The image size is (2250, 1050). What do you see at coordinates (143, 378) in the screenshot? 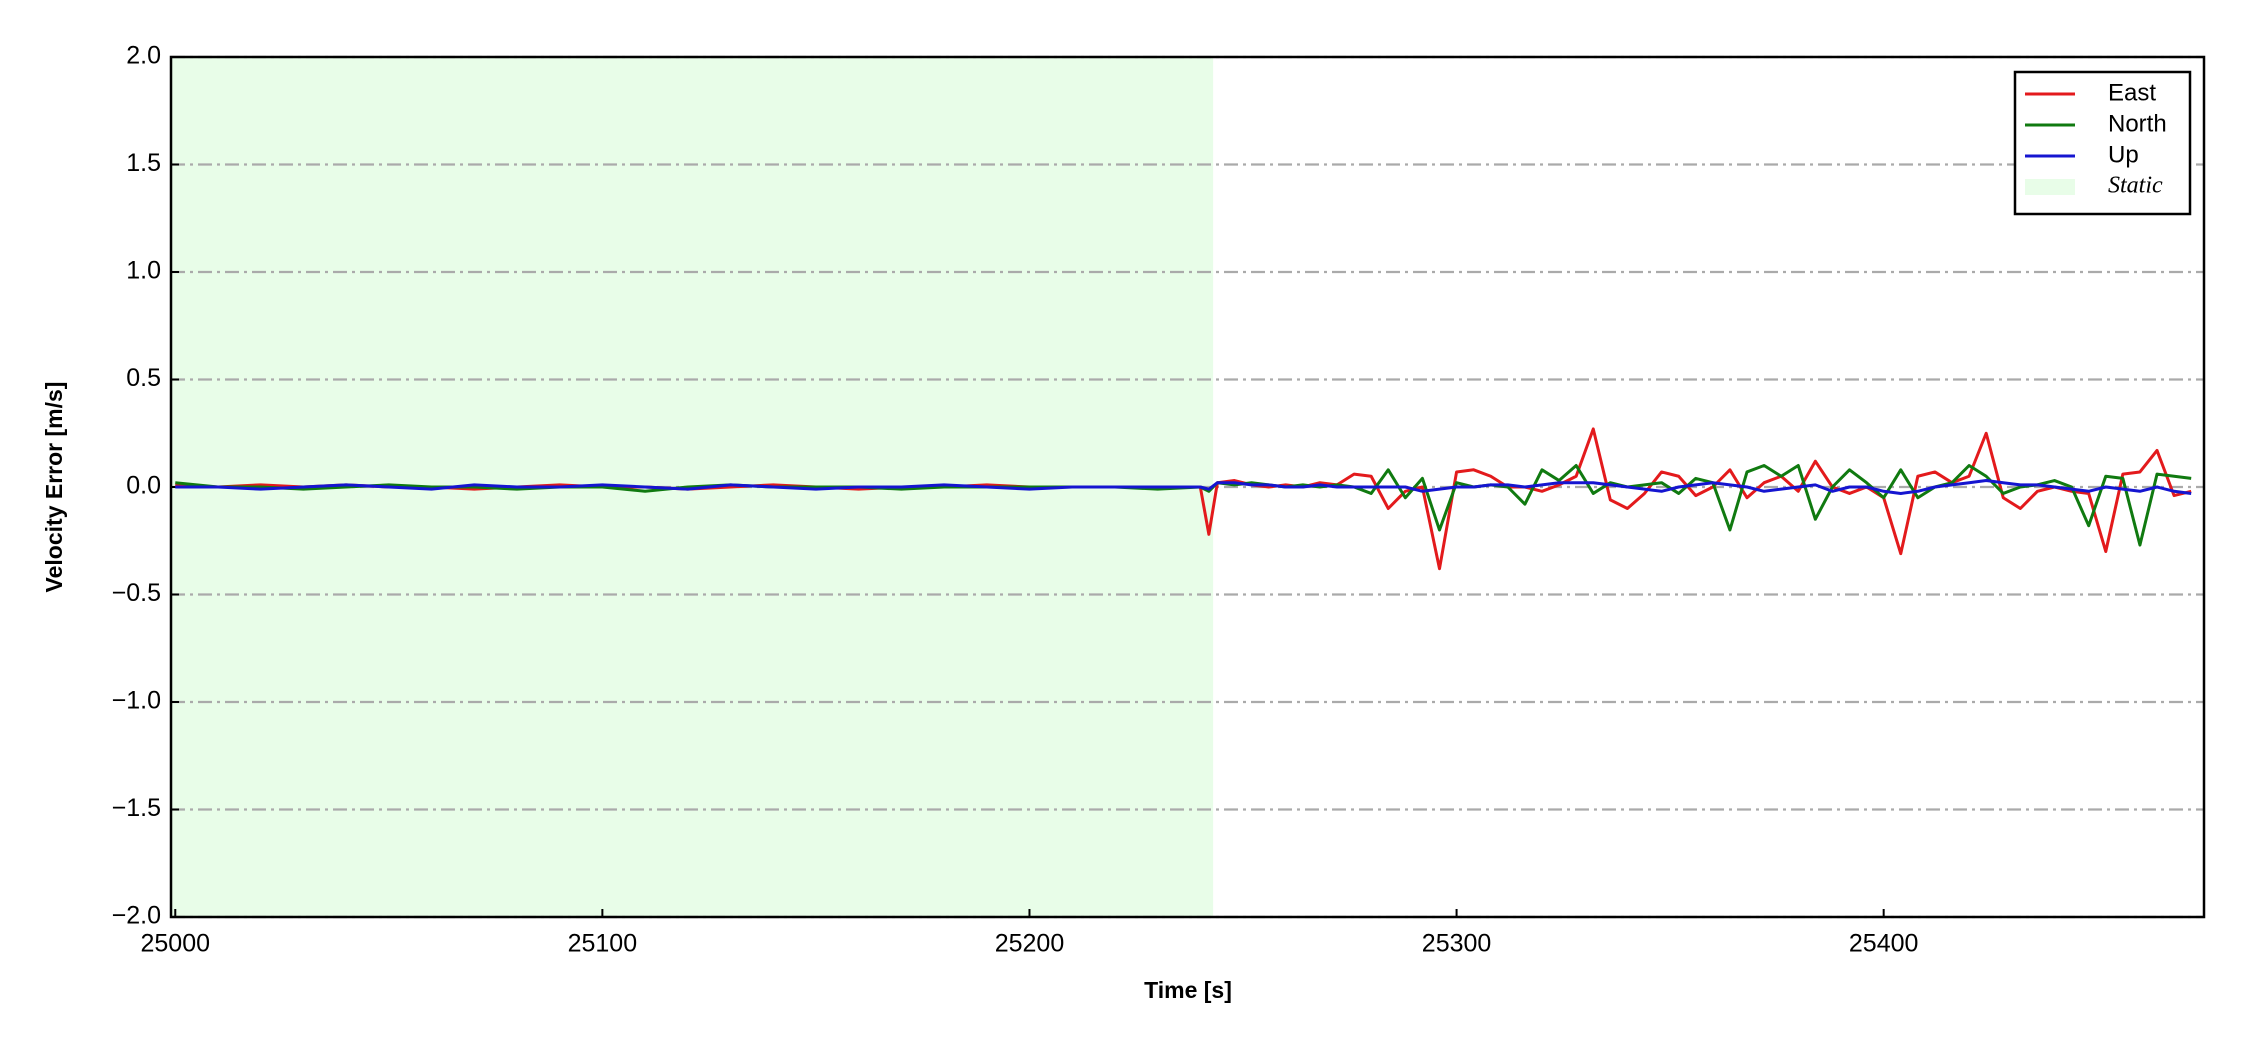
I see `y-tick-label: 0.5` at bounding box center [143, 378].